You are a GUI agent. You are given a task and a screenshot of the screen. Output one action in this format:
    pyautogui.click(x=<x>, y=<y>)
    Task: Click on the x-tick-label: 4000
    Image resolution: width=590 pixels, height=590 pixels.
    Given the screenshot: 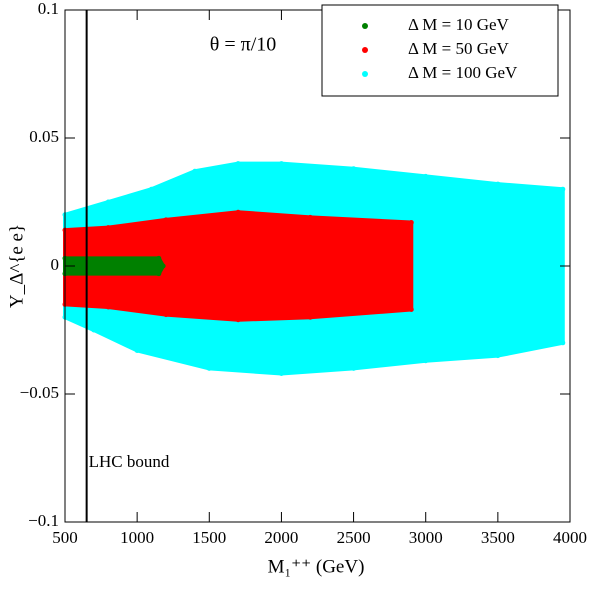 What is the action you would take?
    pyautogui.click(x=570, y=537)
    